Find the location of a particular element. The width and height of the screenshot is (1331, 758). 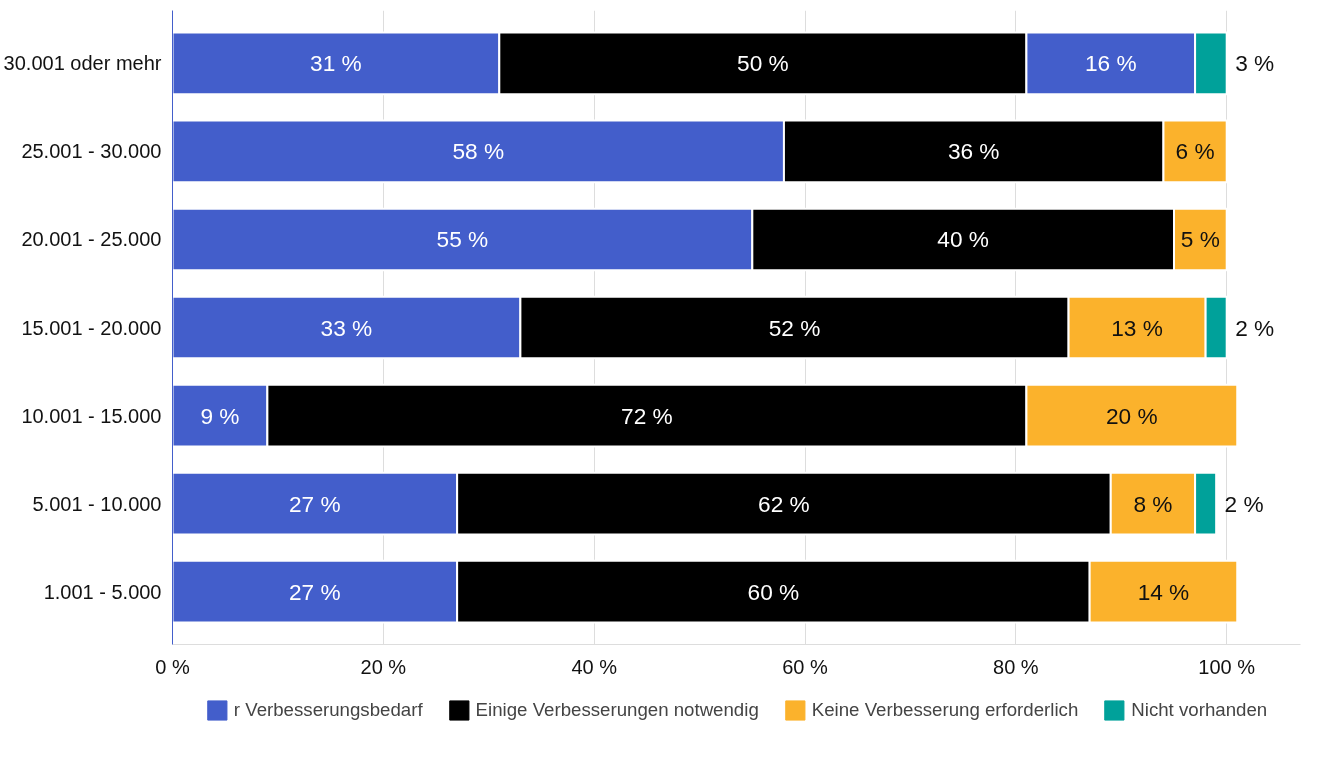

y-tick-label: 15.001 - 20.000 is located at coordinates (91, 327).